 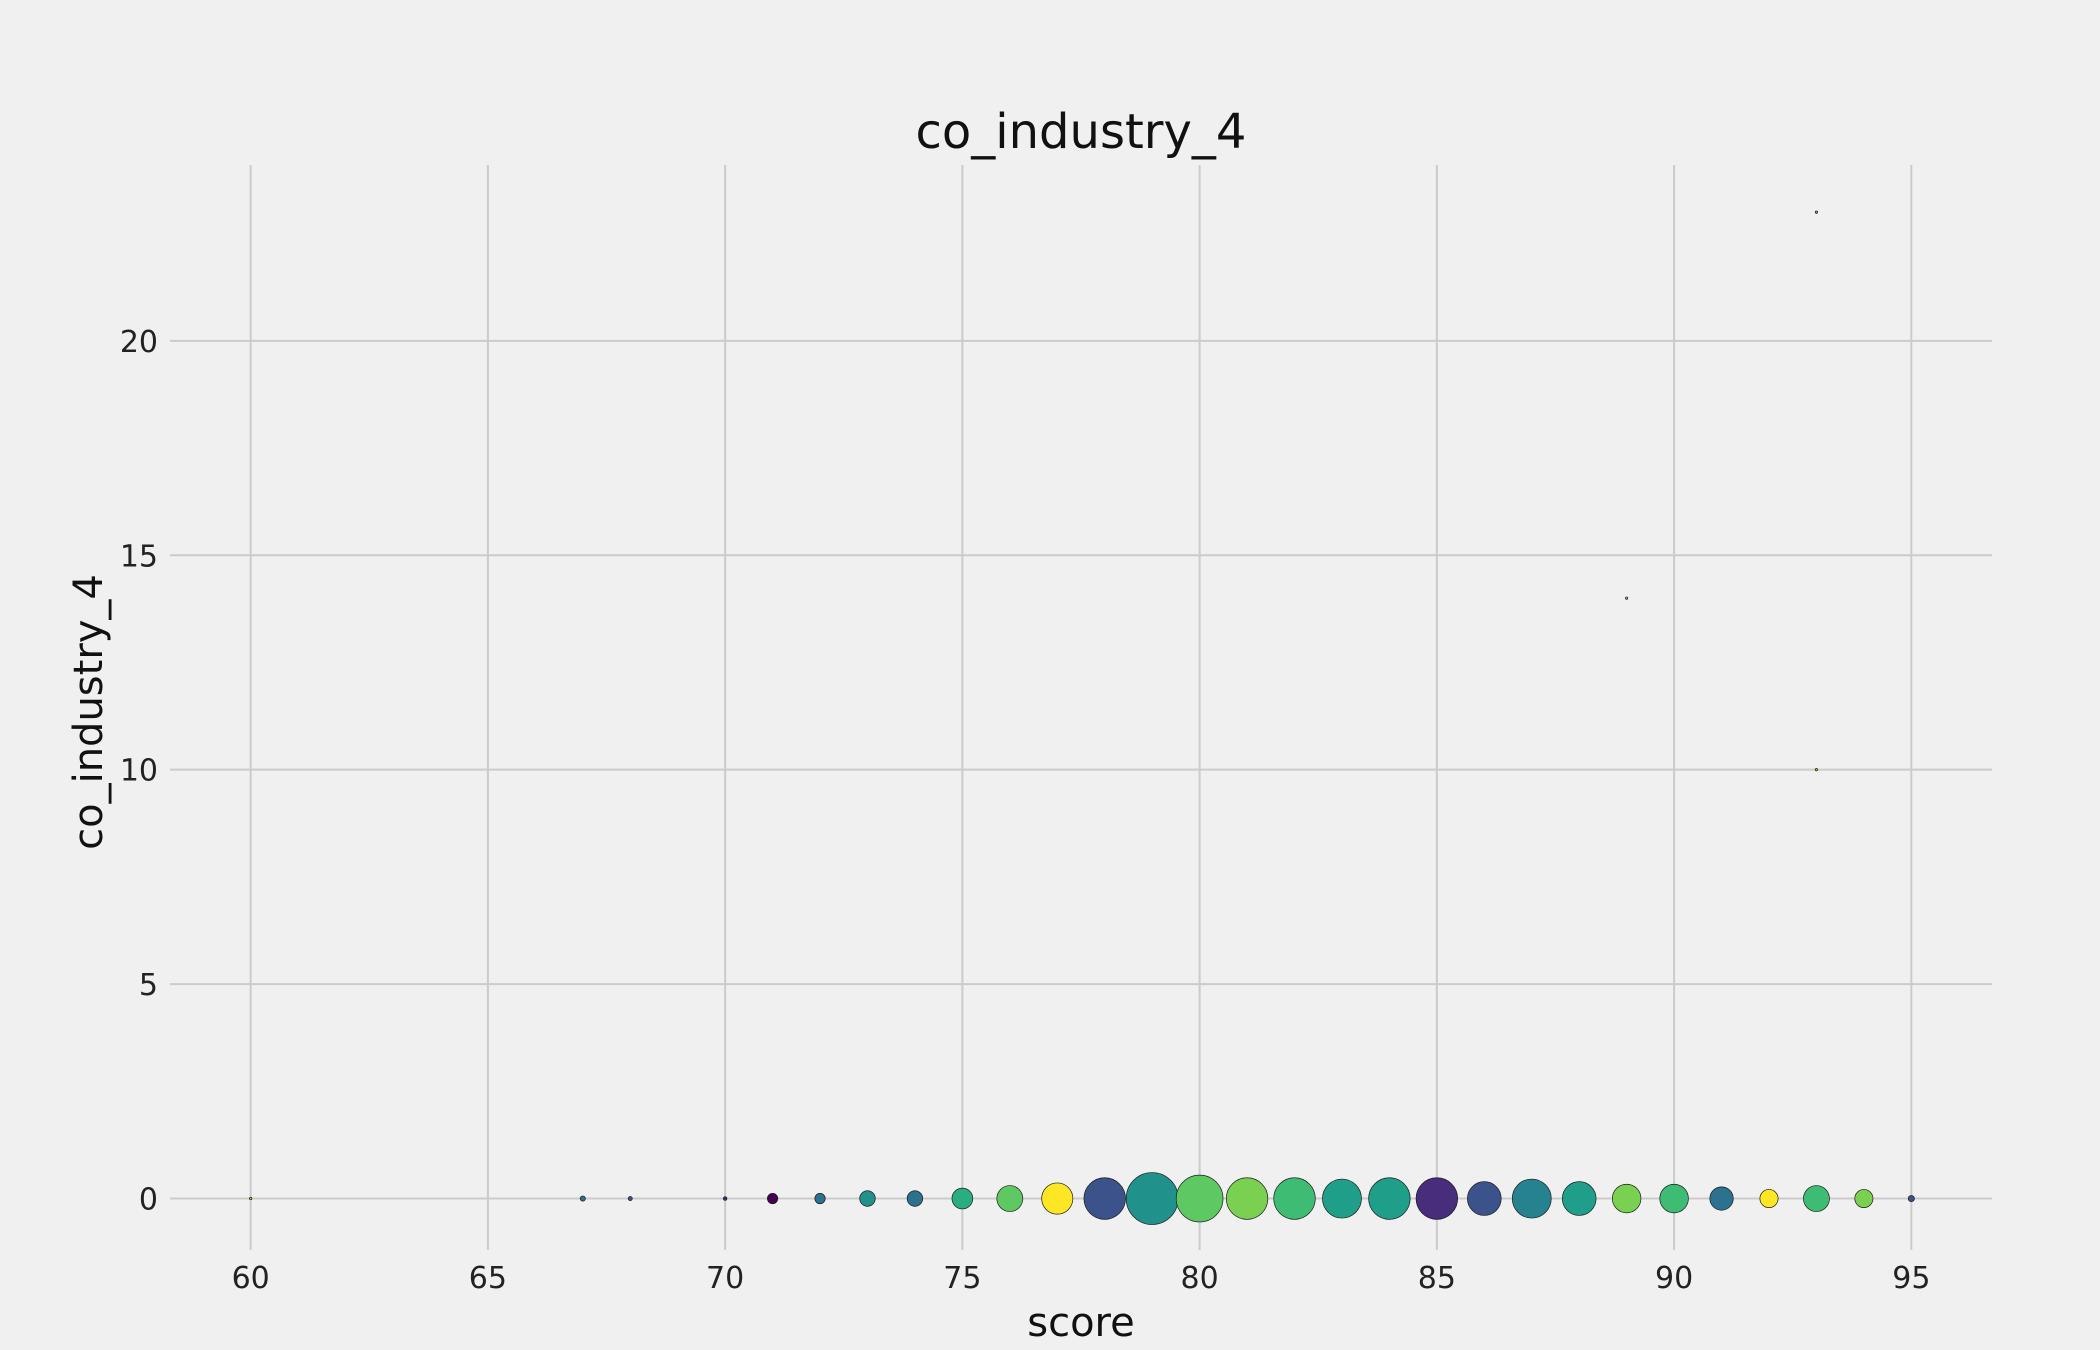 What do you see at coordinates (139, 771) in the screenshot?
I see `y-tick-label: 10` at bounding box center [139, 771].